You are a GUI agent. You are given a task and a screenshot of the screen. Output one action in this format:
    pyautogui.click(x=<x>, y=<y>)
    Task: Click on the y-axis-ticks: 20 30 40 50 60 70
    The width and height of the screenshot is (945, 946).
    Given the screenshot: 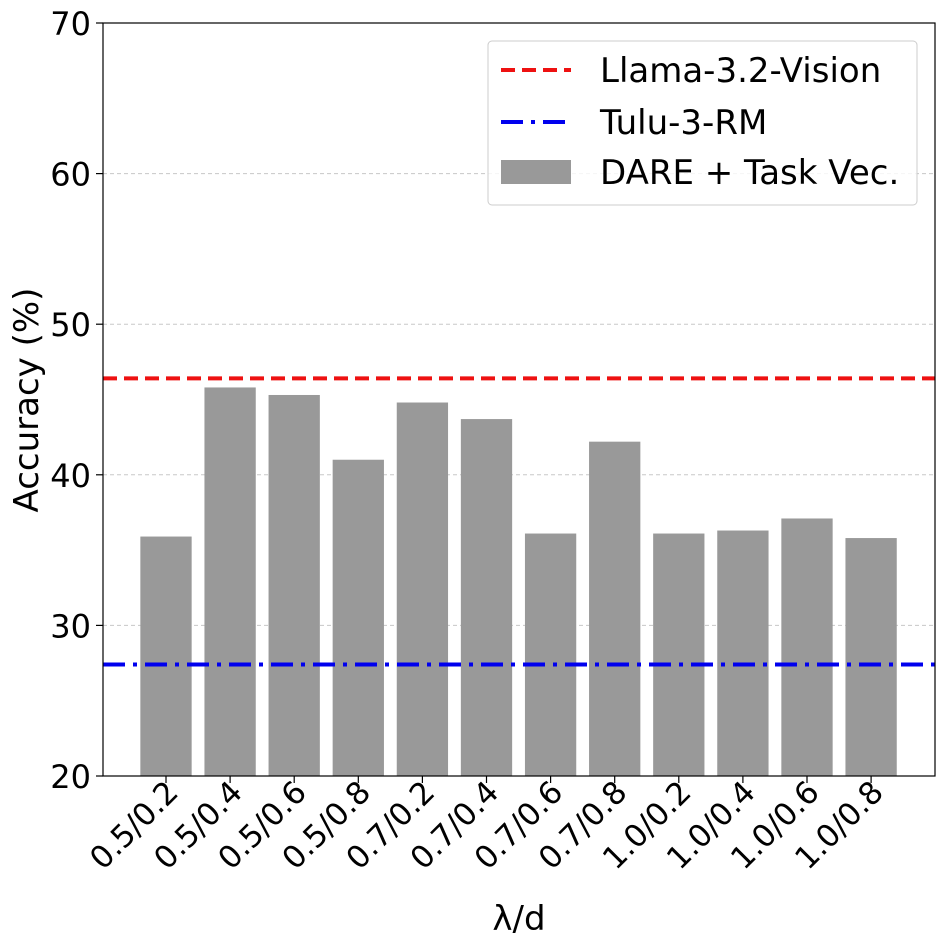 What is the action you would take?
    pyautogui.click(x=76, y=400)
    